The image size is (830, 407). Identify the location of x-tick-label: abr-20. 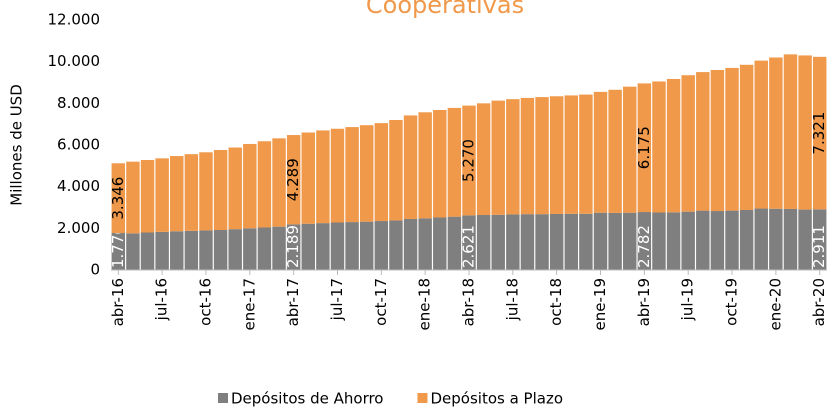
(819, 302).